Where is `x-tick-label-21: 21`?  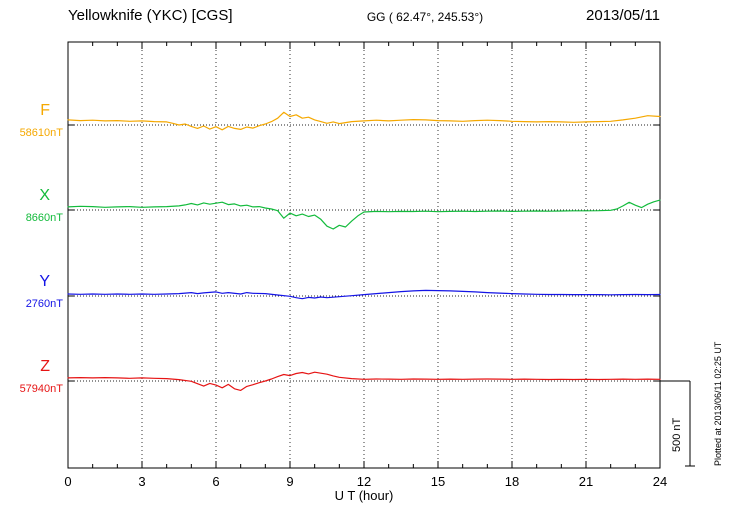 x-tick-label-21: 21 is located at coordinates (586, 481).